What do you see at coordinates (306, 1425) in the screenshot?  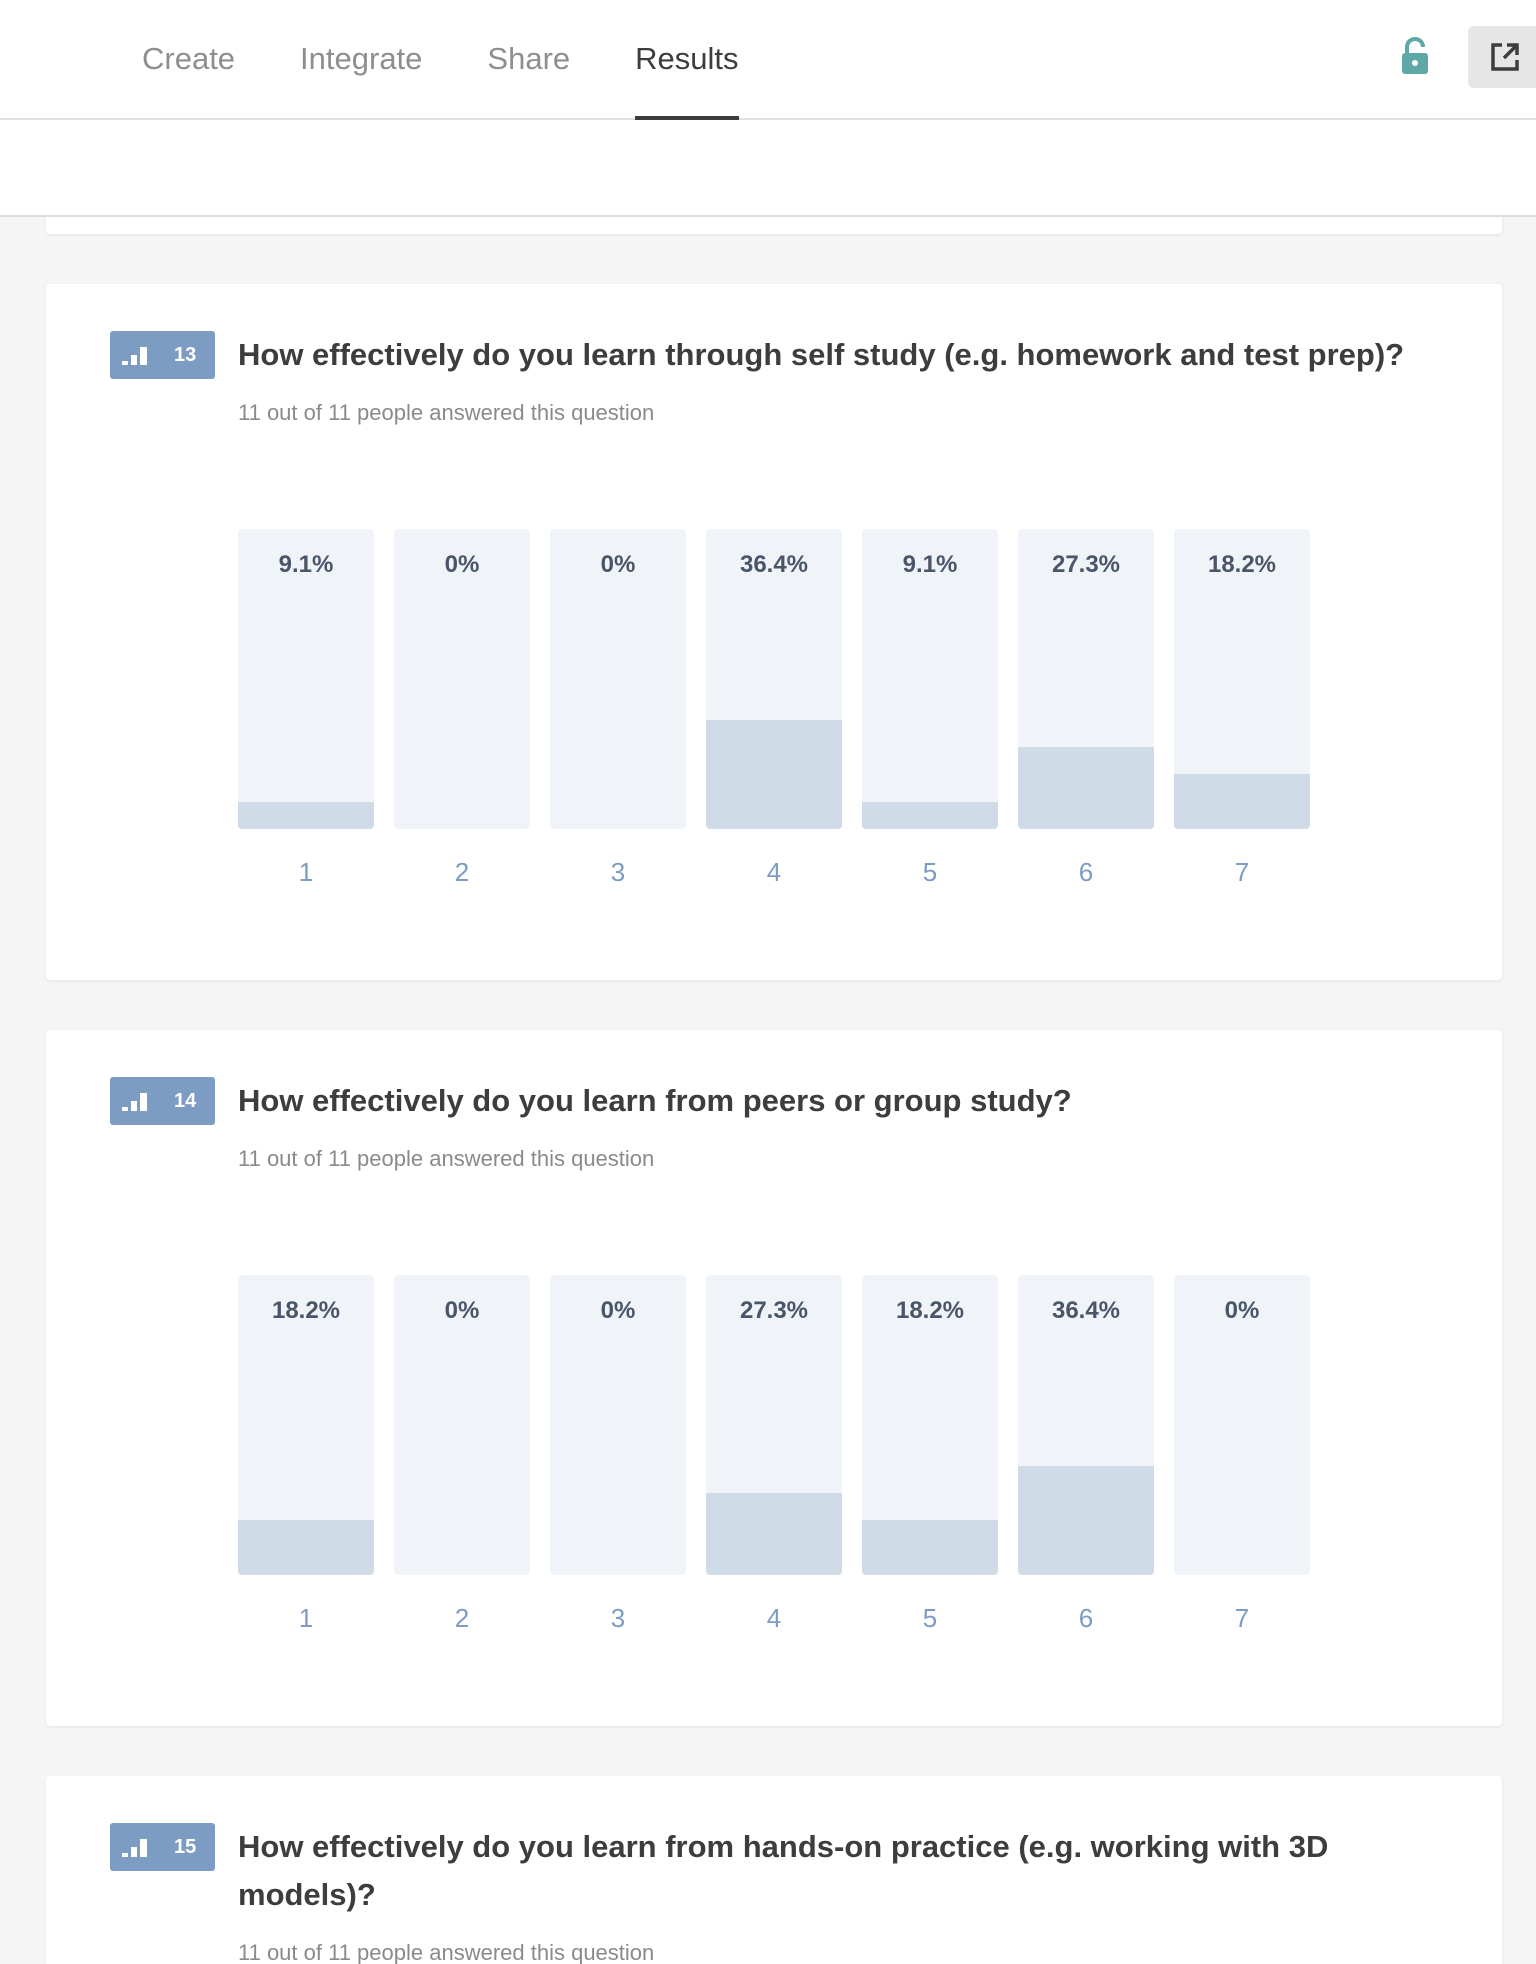 I see `bar-option-1: 18.2%` at bounding box center [306, 1425].